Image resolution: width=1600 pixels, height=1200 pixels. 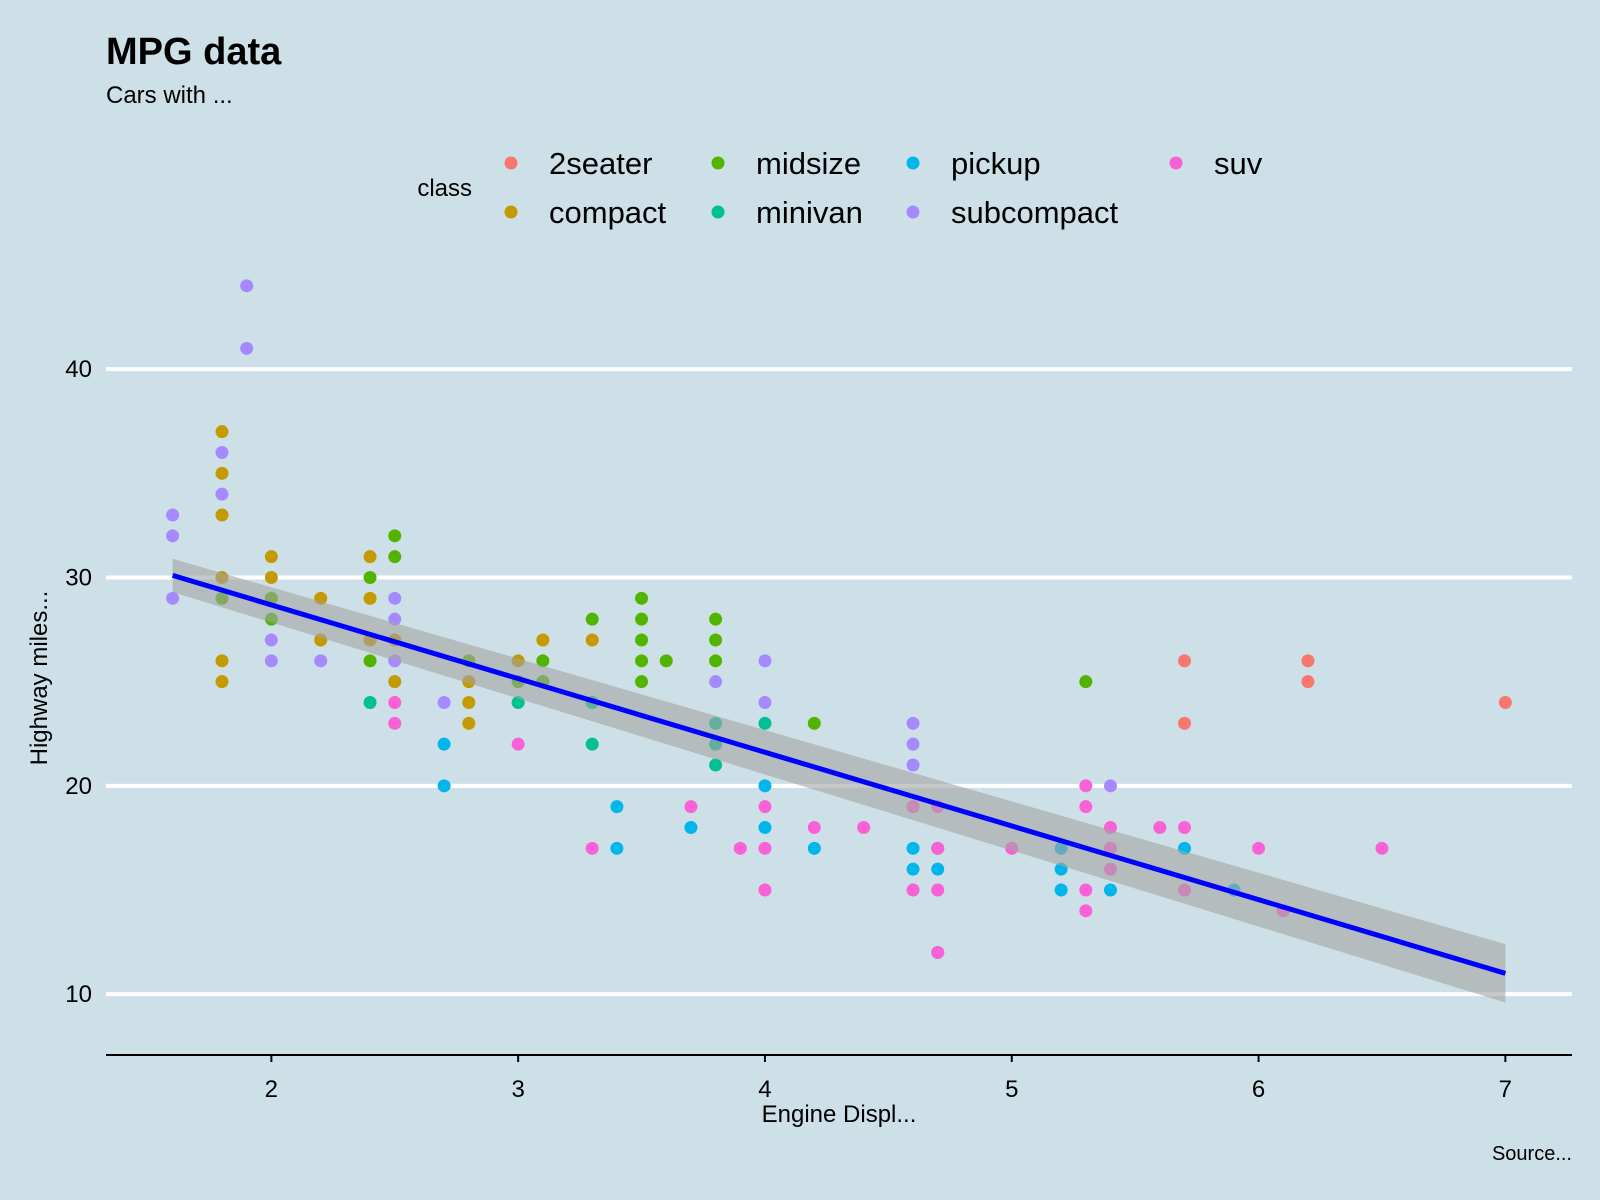 What do you see at coordinates (78, 682) in the screenshot?
I see `y-axis-ticks: 10 20 30 40` at bounding box center [78, 682].